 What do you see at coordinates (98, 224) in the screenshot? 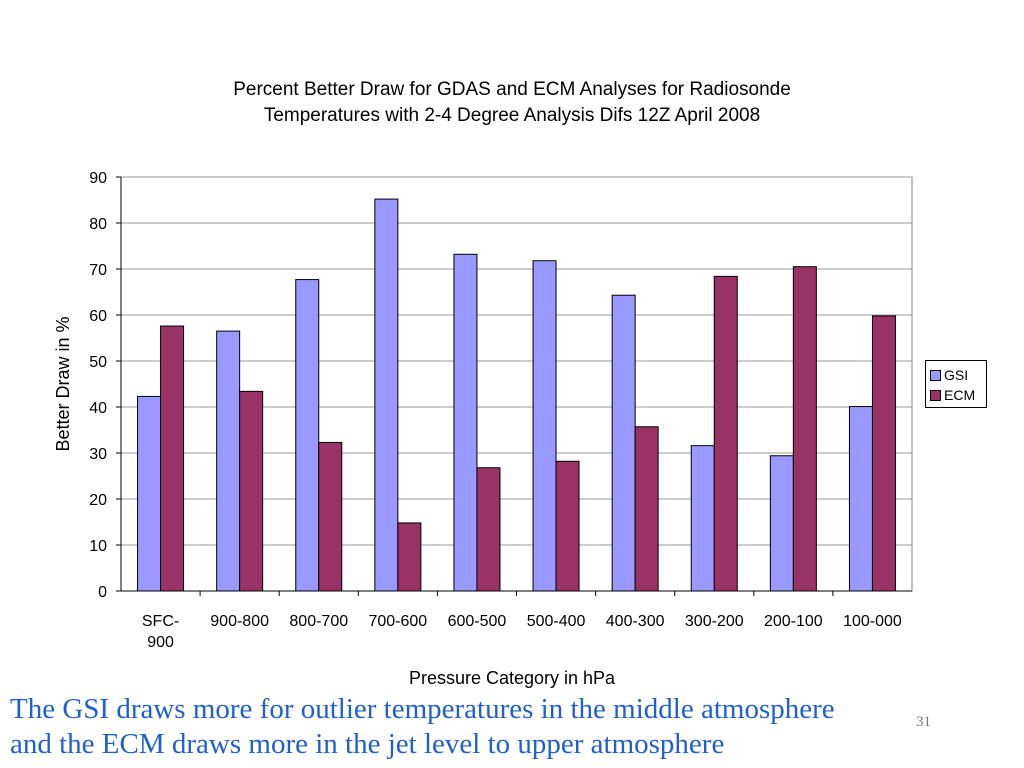
I see `y-tick-label: 80` at bounding box center [98, 224].